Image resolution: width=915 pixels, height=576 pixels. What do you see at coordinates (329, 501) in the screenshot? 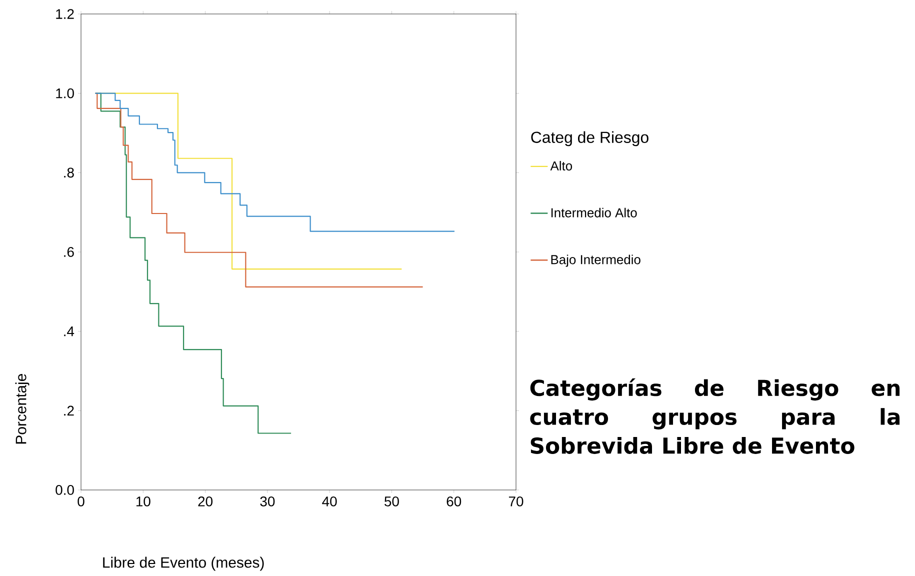
I see `x-tick-label: 40` at bounding box center [329, 501].